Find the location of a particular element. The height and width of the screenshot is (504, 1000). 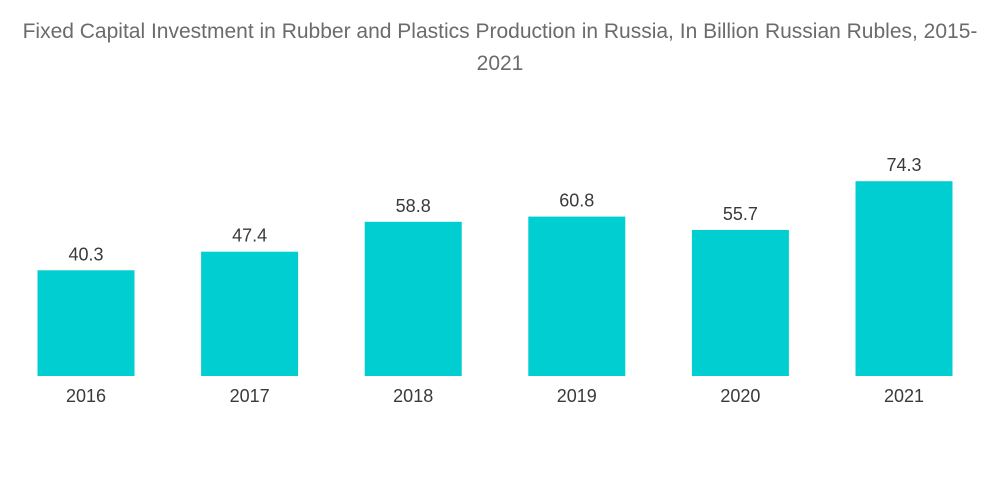

bar-2021 is located at coordinates (904, 278).